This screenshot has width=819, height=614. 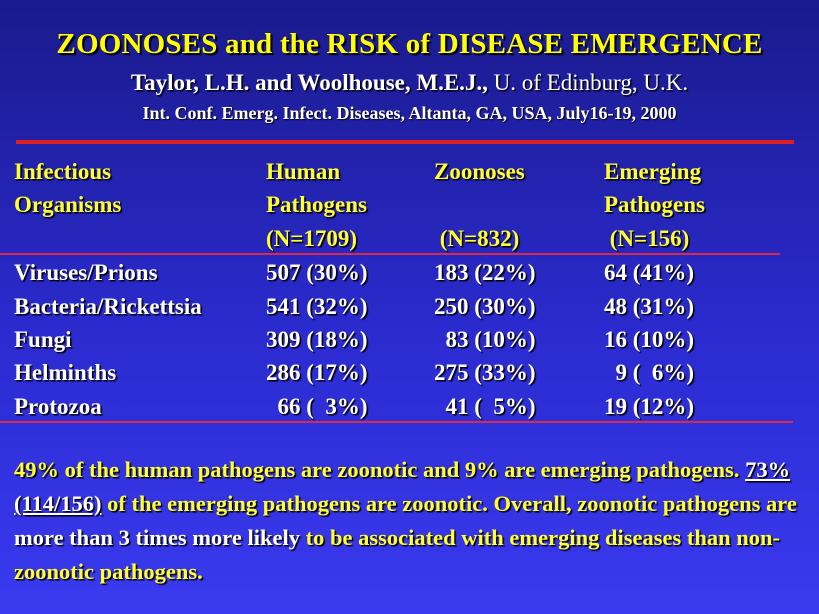 What do you see at coordinates (477, 238) in the screenshot?
I see `header-zoonoses-3: (N=832)` at bounding box center [477, 238].